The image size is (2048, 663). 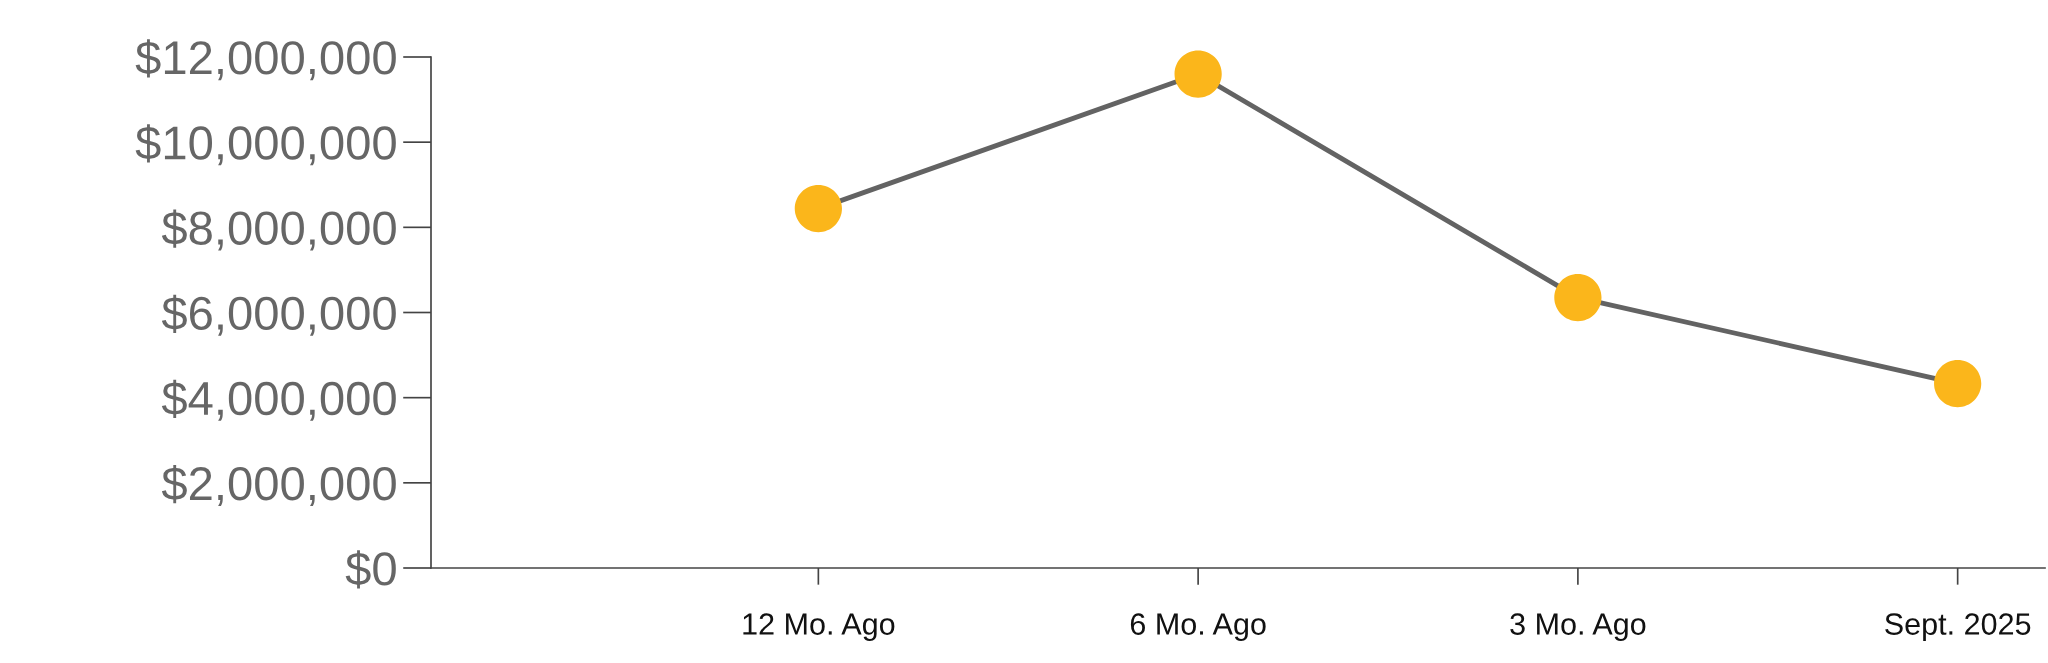 I want to click on x-tick-label: 12 Mo. Ago, so click(x=819, y=627).